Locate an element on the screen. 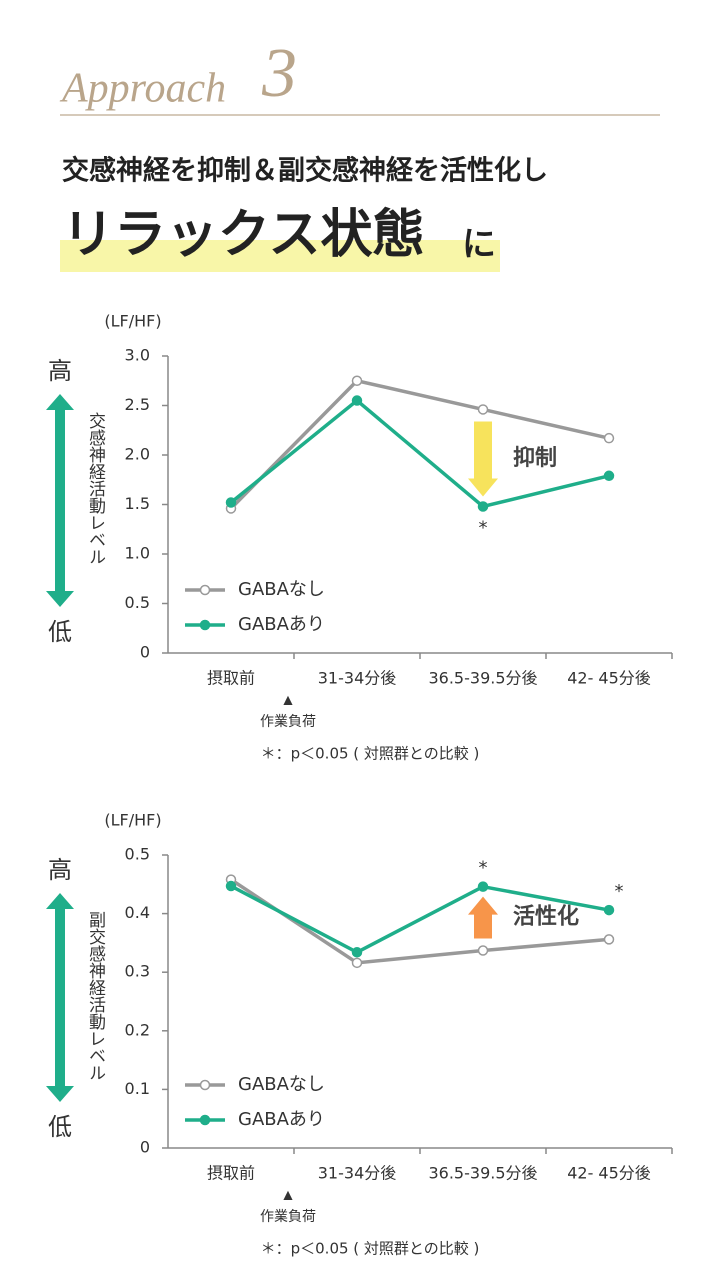  y-tick-label: 0.2 is located at coordinates (137, 1029).